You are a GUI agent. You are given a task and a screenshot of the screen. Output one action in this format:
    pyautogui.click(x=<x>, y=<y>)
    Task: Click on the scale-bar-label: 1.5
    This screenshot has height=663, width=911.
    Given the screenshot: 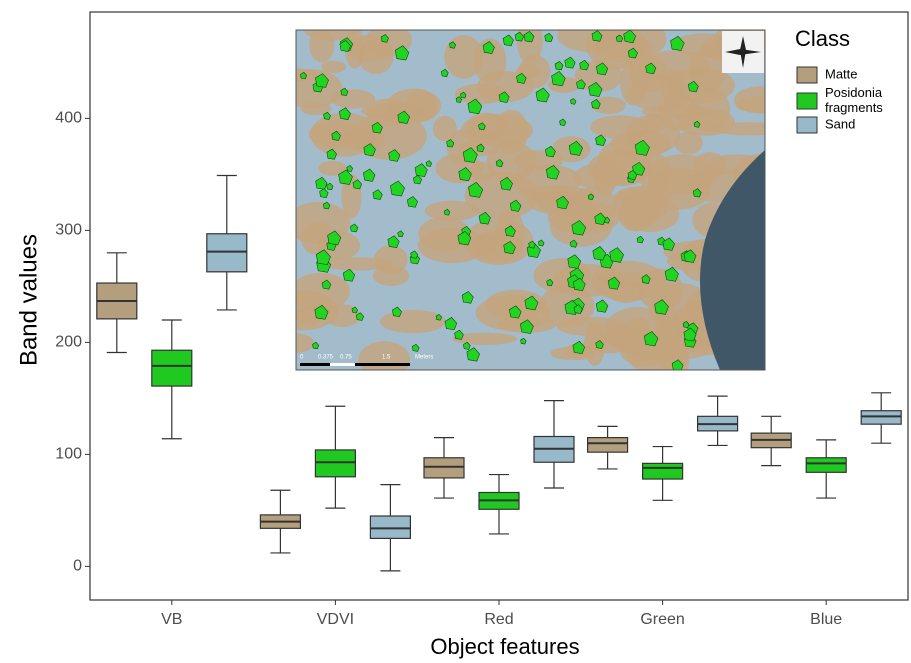 What is the action you would take?
    pyautogui.click(x=386, y=358)
    